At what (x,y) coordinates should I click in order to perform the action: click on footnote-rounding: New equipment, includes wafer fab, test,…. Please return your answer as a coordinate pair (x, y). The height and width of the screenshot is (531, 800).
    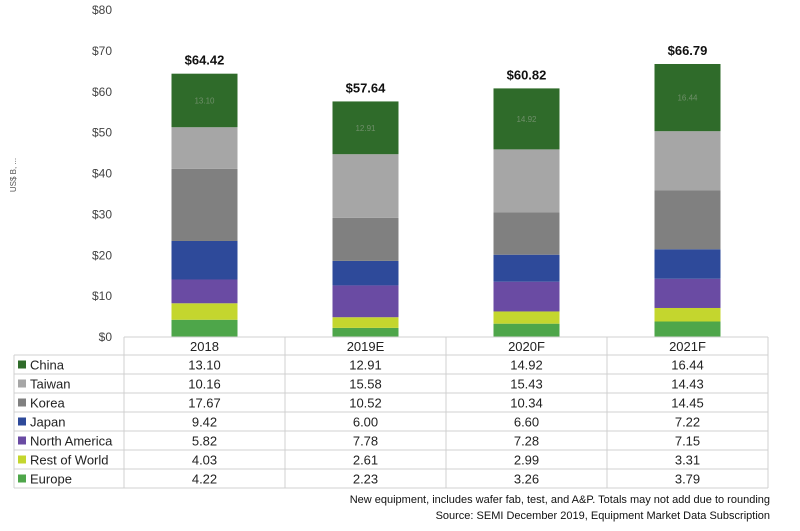
    Looking at the image, I should click on (559, 500).